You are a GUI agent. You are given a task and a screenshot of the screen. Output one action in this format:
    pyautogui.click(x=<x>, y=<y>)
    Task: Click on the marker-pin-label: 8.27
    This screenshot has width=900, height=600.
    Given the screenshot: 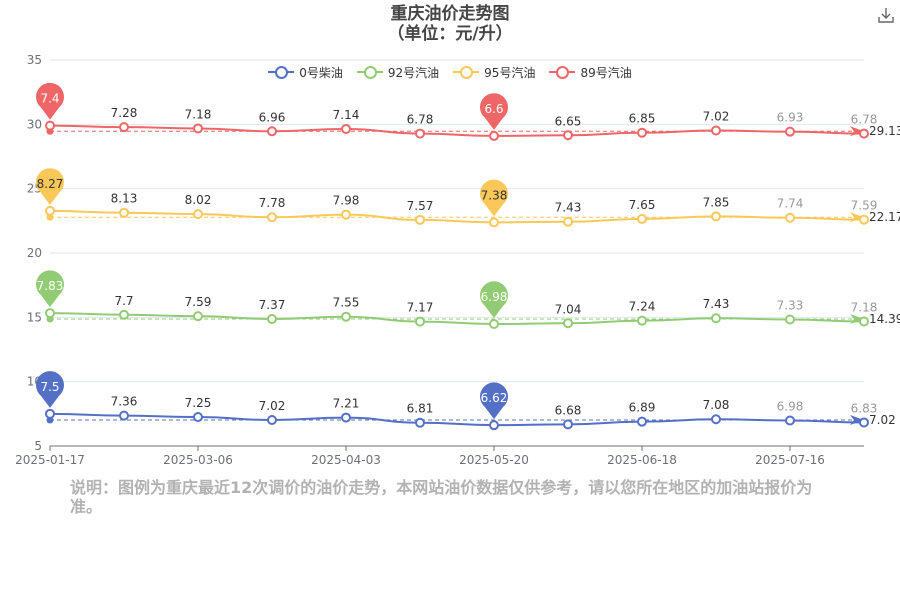 What is the action you would take?
    pyautogui.click(x=50, y=184)
    